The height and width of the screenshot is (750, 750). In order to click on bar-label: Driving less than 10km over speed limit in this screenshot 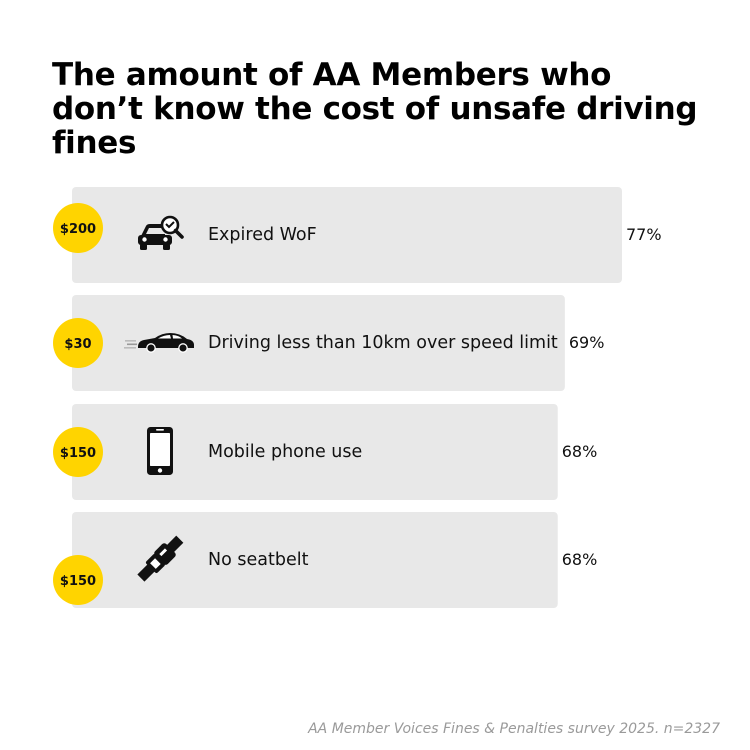, I will do `click(383, 343)`.